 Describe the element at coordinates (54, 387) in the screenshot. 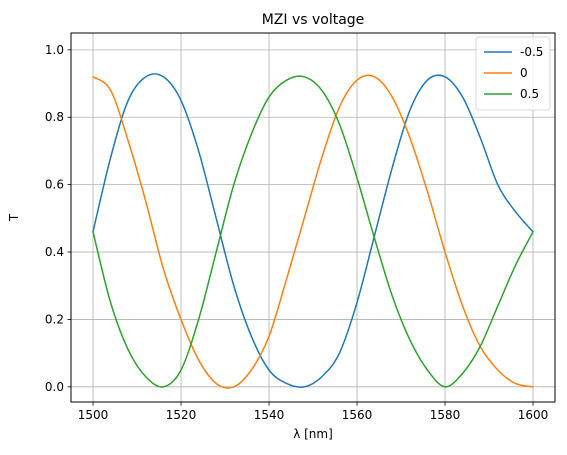

I see `y-tick-label: 0.0` at that location.